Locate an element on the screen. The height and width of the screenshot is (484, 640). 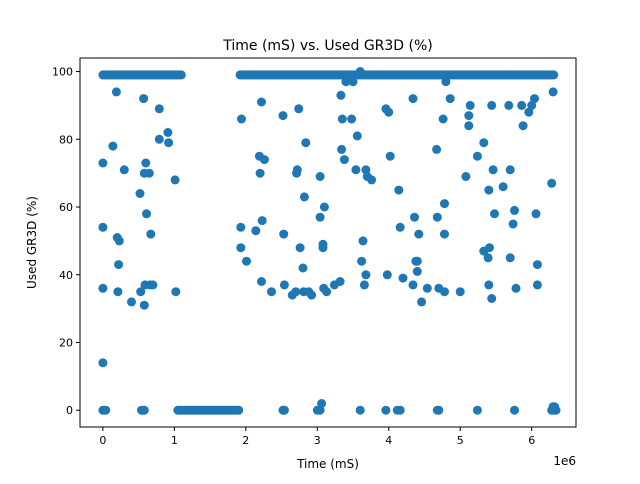
y-tick-label: 0 is located at coordinates (69, 410).